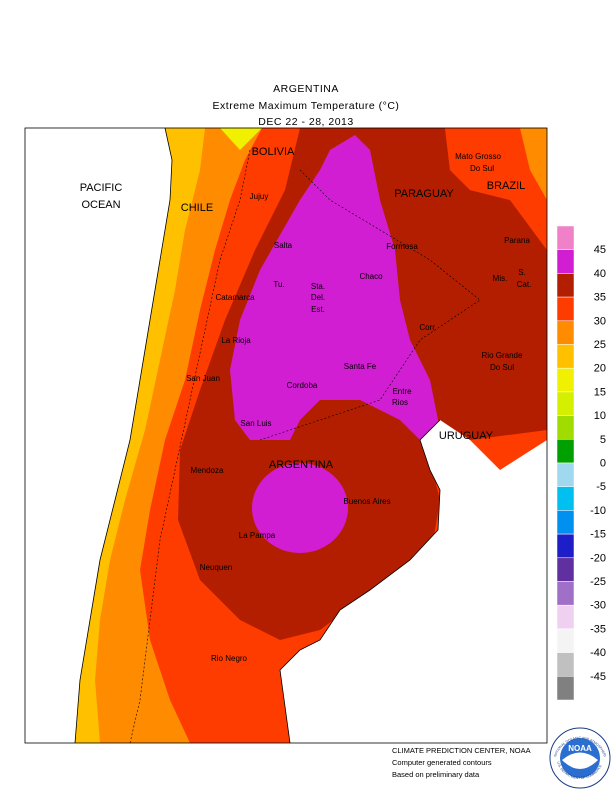 This screenshot has height=797, width=612. What do you see at coordinates (400, 402) in the screenshot?
I see `map-label: Rios` at bounding box center [400, 402].